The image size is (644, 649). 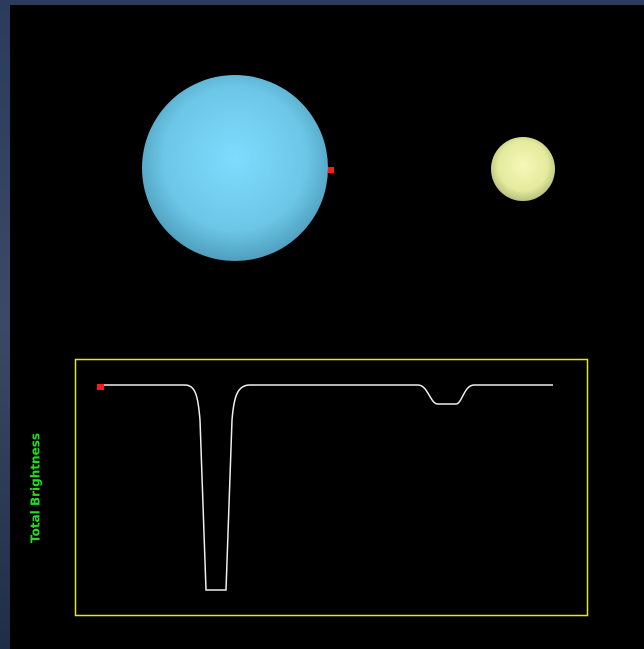 I want to click on y-axis-label: Total Brightness, so click(x=36, y=488).